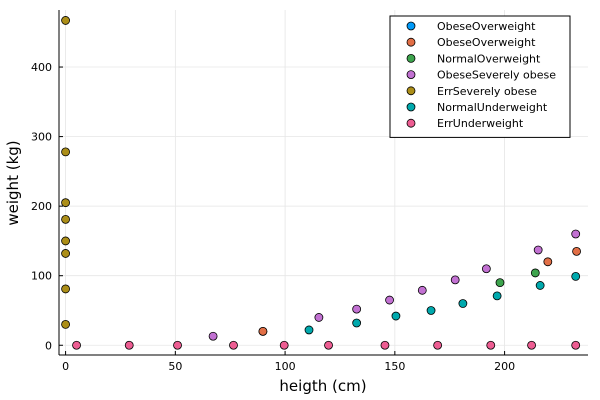 This screenshot has width=600, height=400. Describe the element at coordinates (322, 386) in the screenshot. I see `x-axis-title: heigth (cm)` at that location.